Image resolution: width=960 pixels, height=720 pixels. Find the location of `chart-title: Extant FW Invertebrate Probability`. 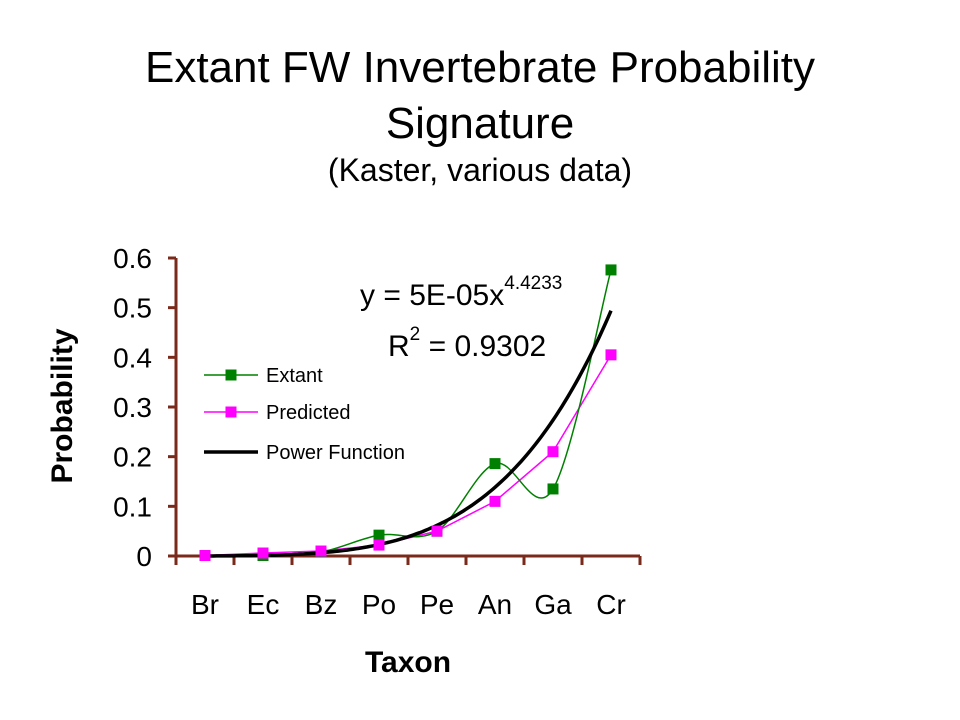

chart-title: Extant FW Invertebrate Probability is located at coordinates (480, 67).